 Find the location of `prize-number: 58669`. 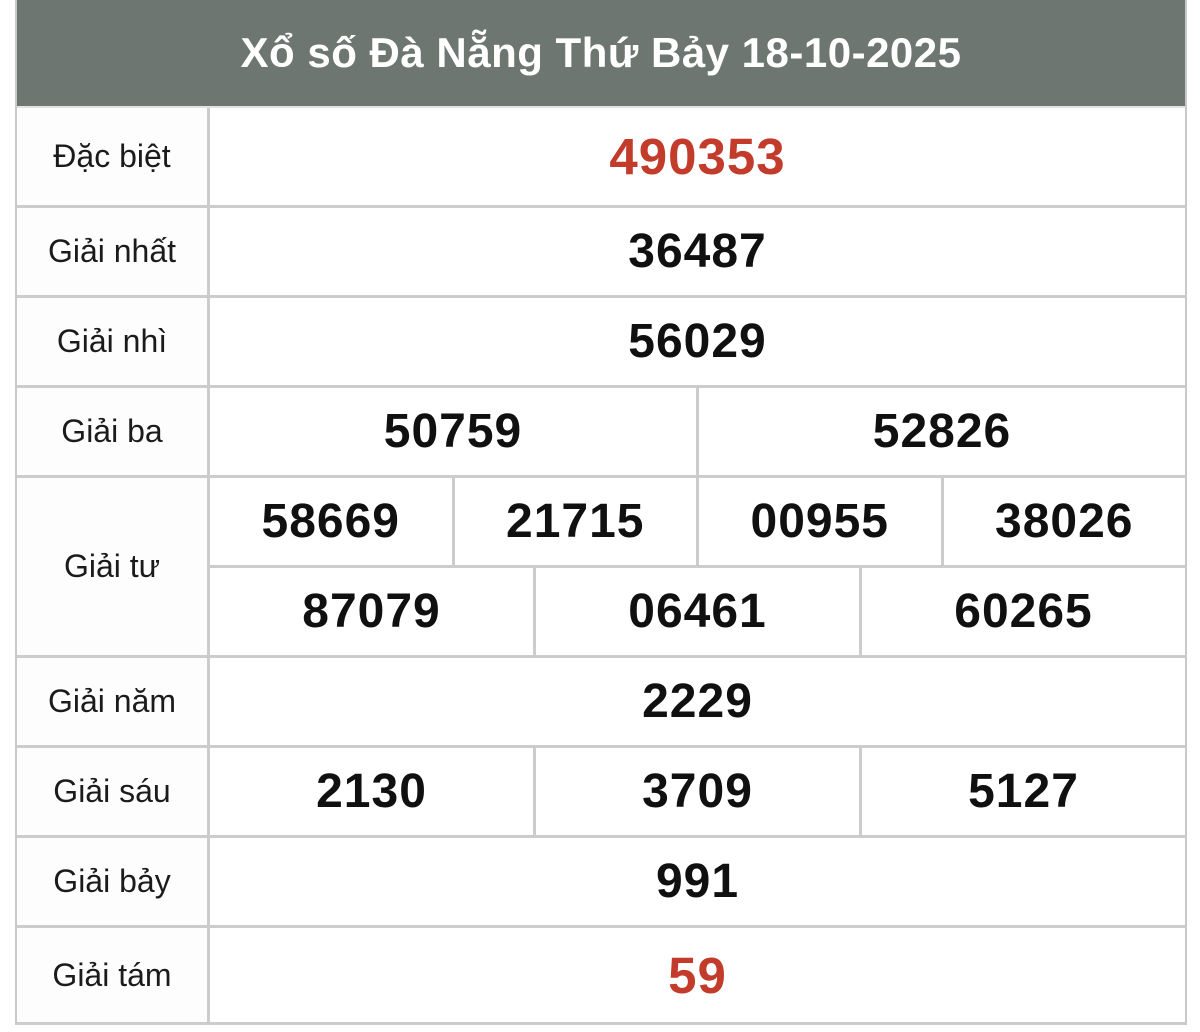

prize-number: 58669 is located at coordinates (331, 521).